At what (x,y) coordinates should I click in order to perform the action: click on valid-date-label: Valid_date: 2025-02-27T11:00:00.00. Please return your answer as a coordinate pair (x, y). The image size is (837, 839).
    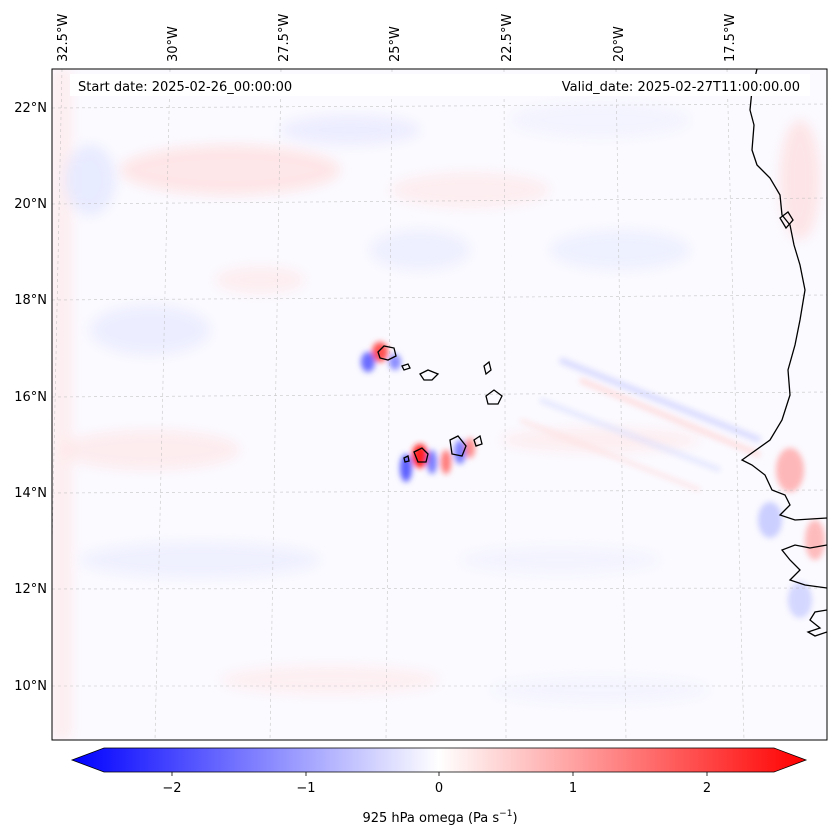
    Looking at the image, I should click on (681, 87).